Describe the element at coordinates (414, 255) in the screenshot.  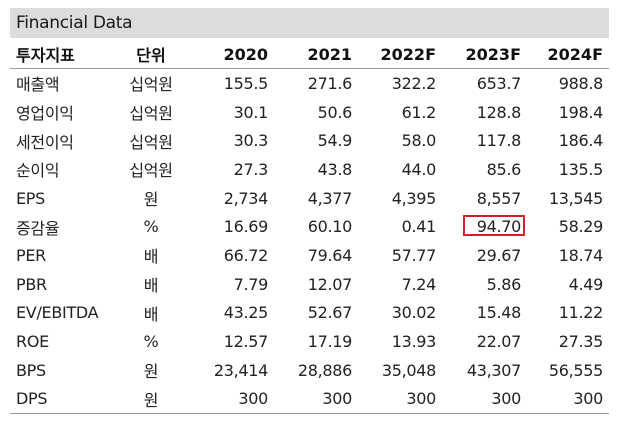
I see `cell-value: 57.77` at that location.